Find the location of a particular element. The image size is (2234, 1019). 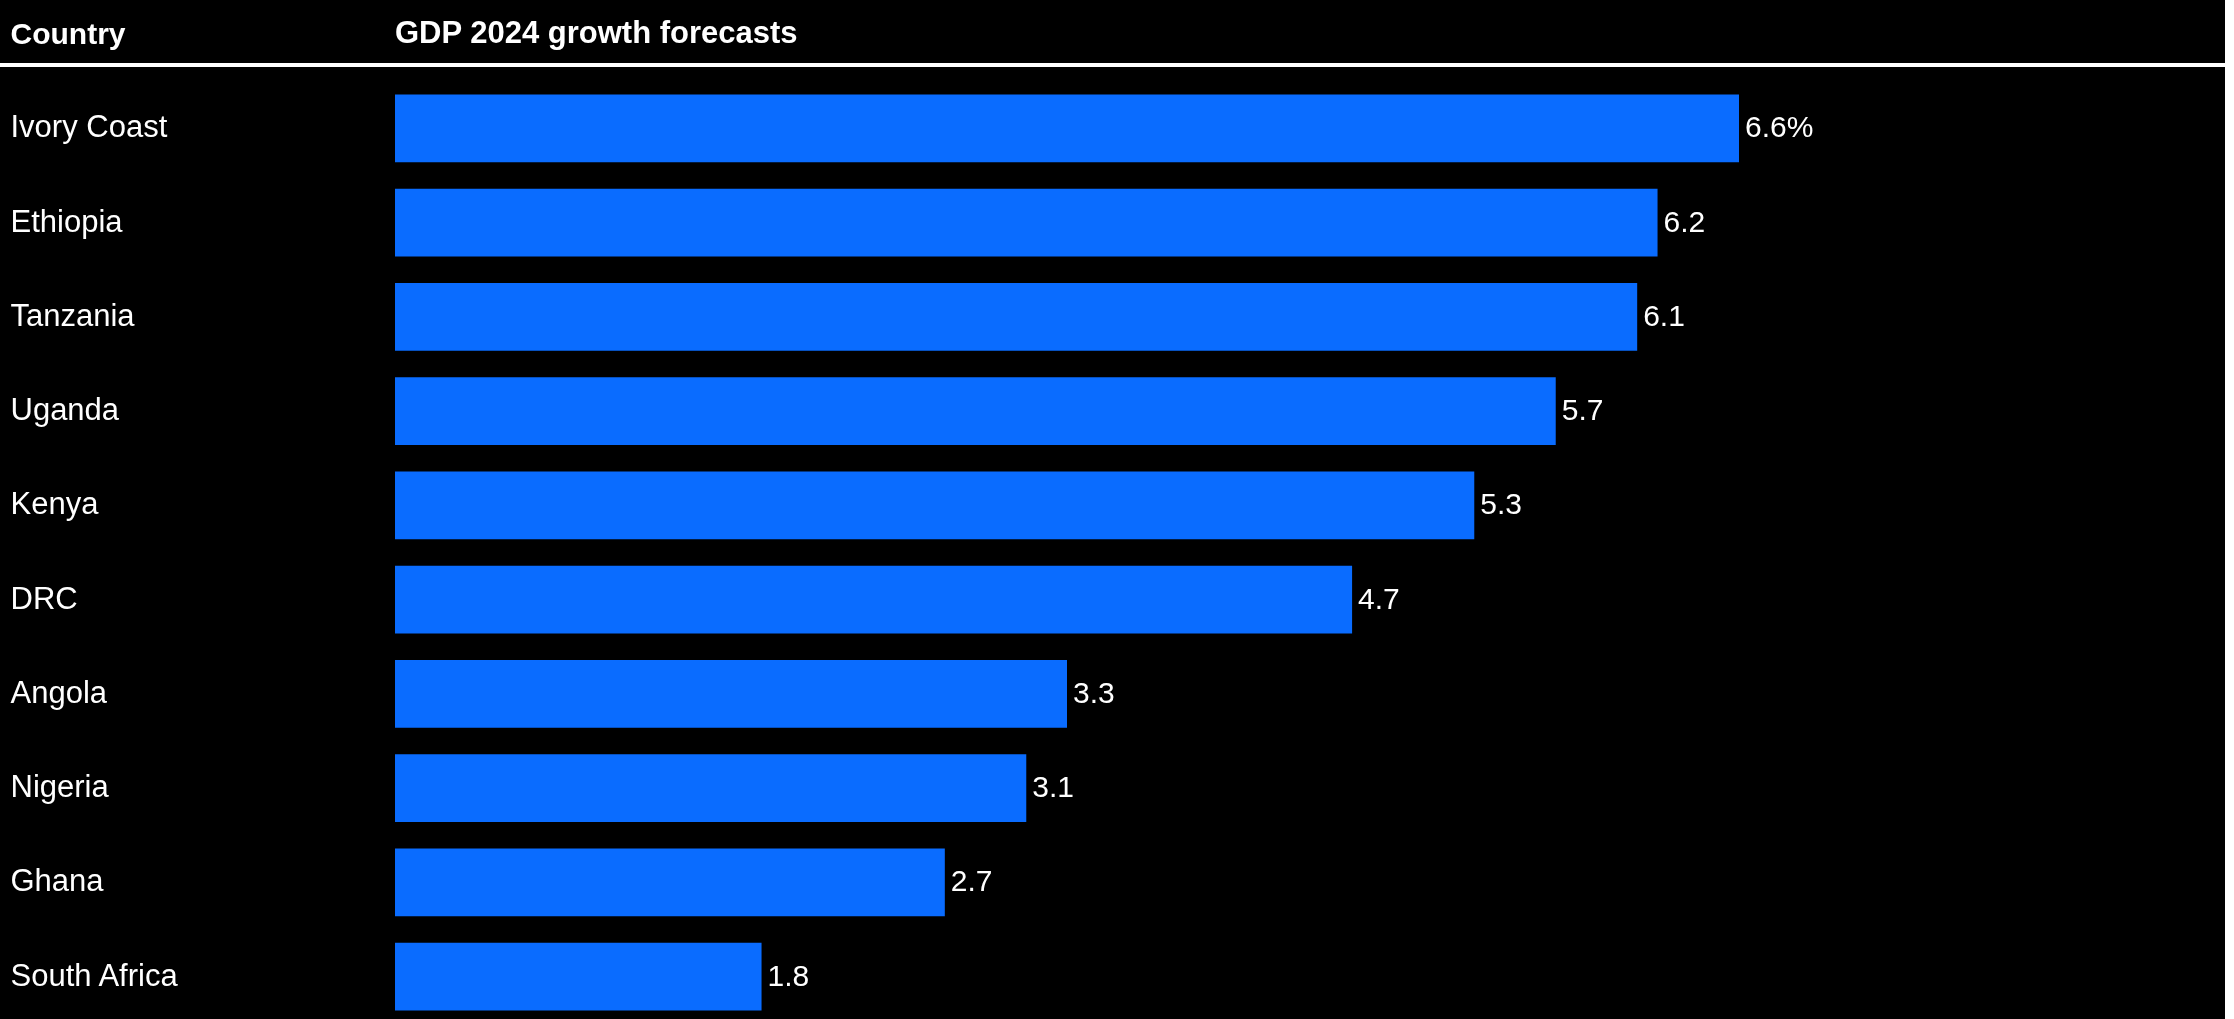

y-tick-label: DRC is located at coordinates (44, 598).